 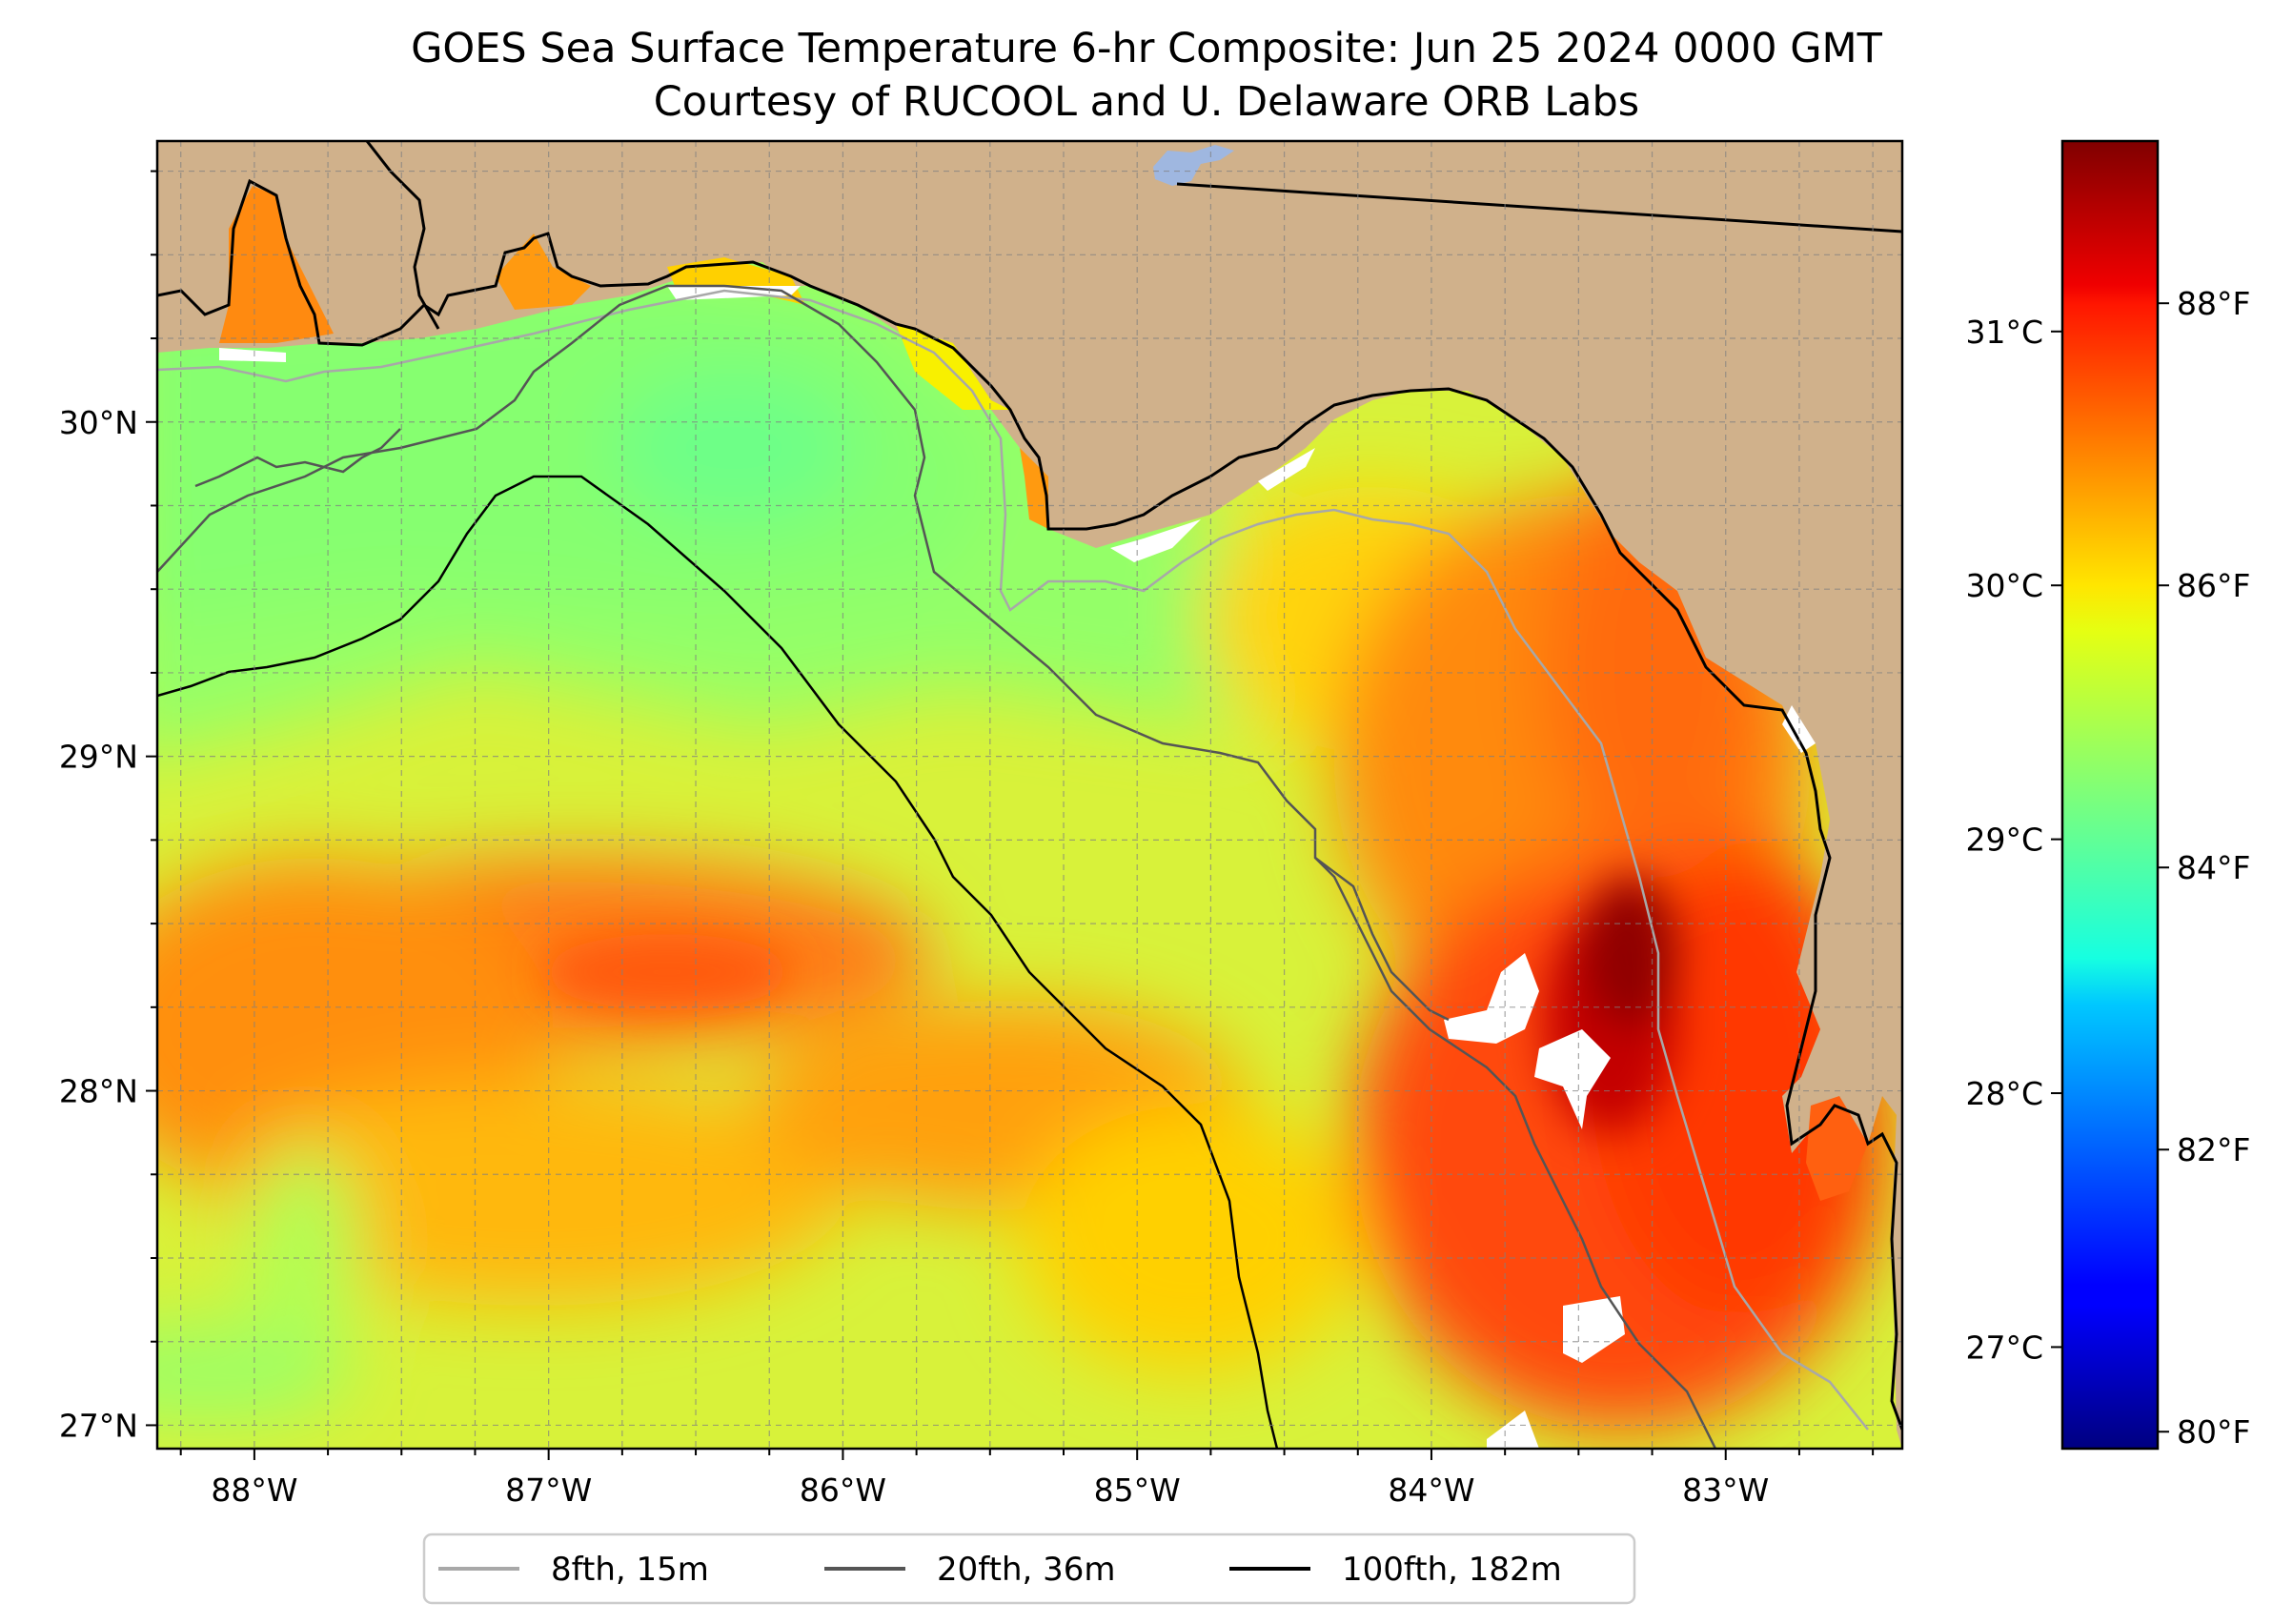 I want to click on longitude-tick-label: 86°W, so click(x=843, y=1490).